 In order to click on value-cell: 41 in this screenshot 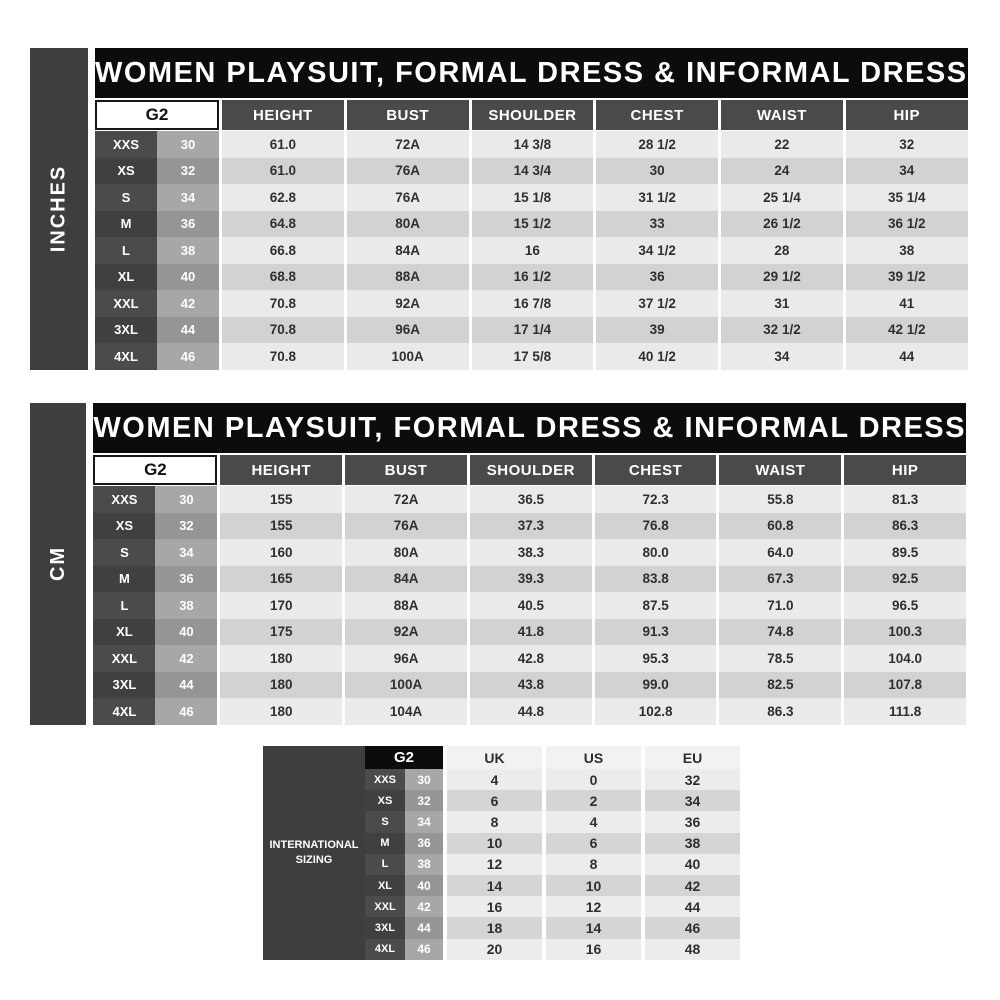, I will do `click(906, 303)`.